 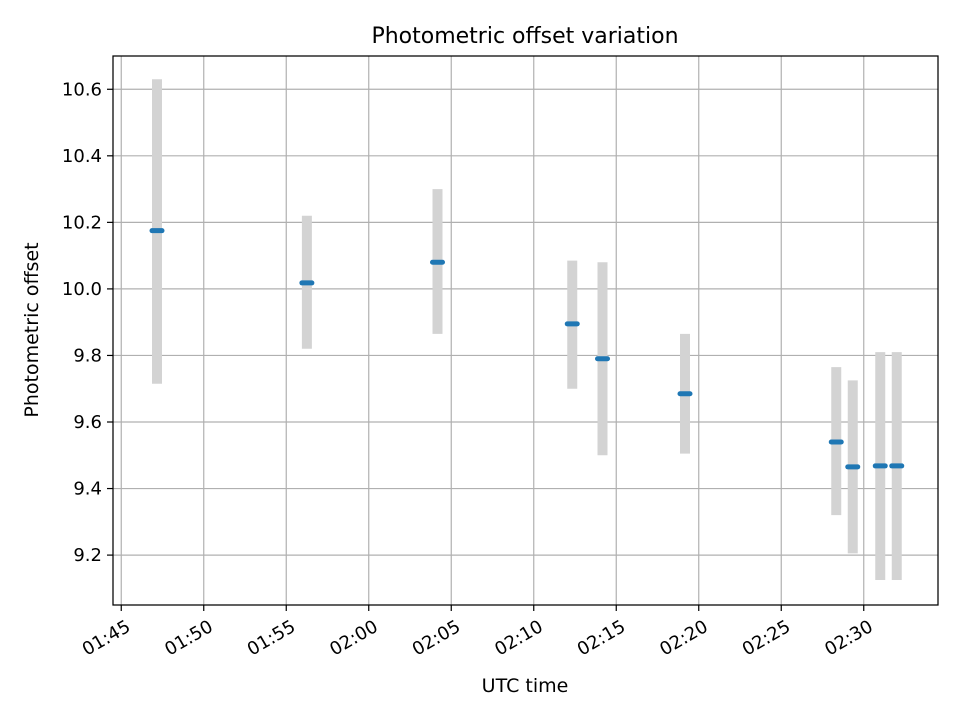 What do you see at coordinates (82, 156) in the screenshot?
I see `y-tick-label: 10.4` at bounding box center [82, 156].